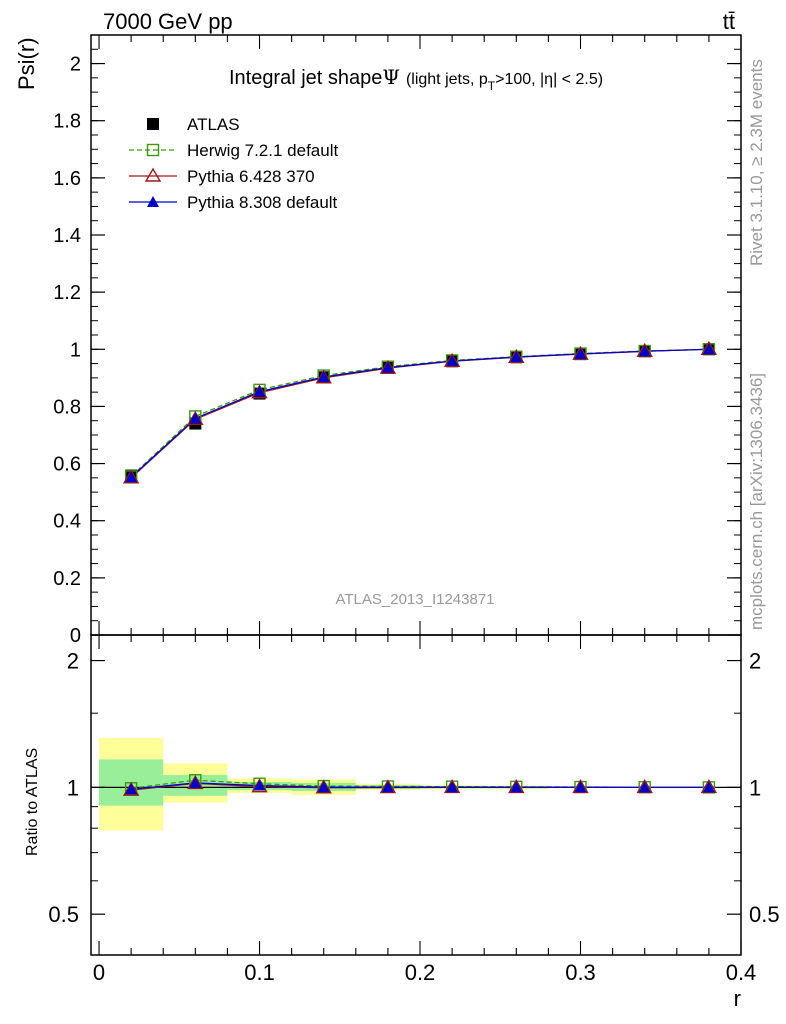  I want to click on ratio-y-axis-label: Ratio to ATLAS, so click(32, 802).